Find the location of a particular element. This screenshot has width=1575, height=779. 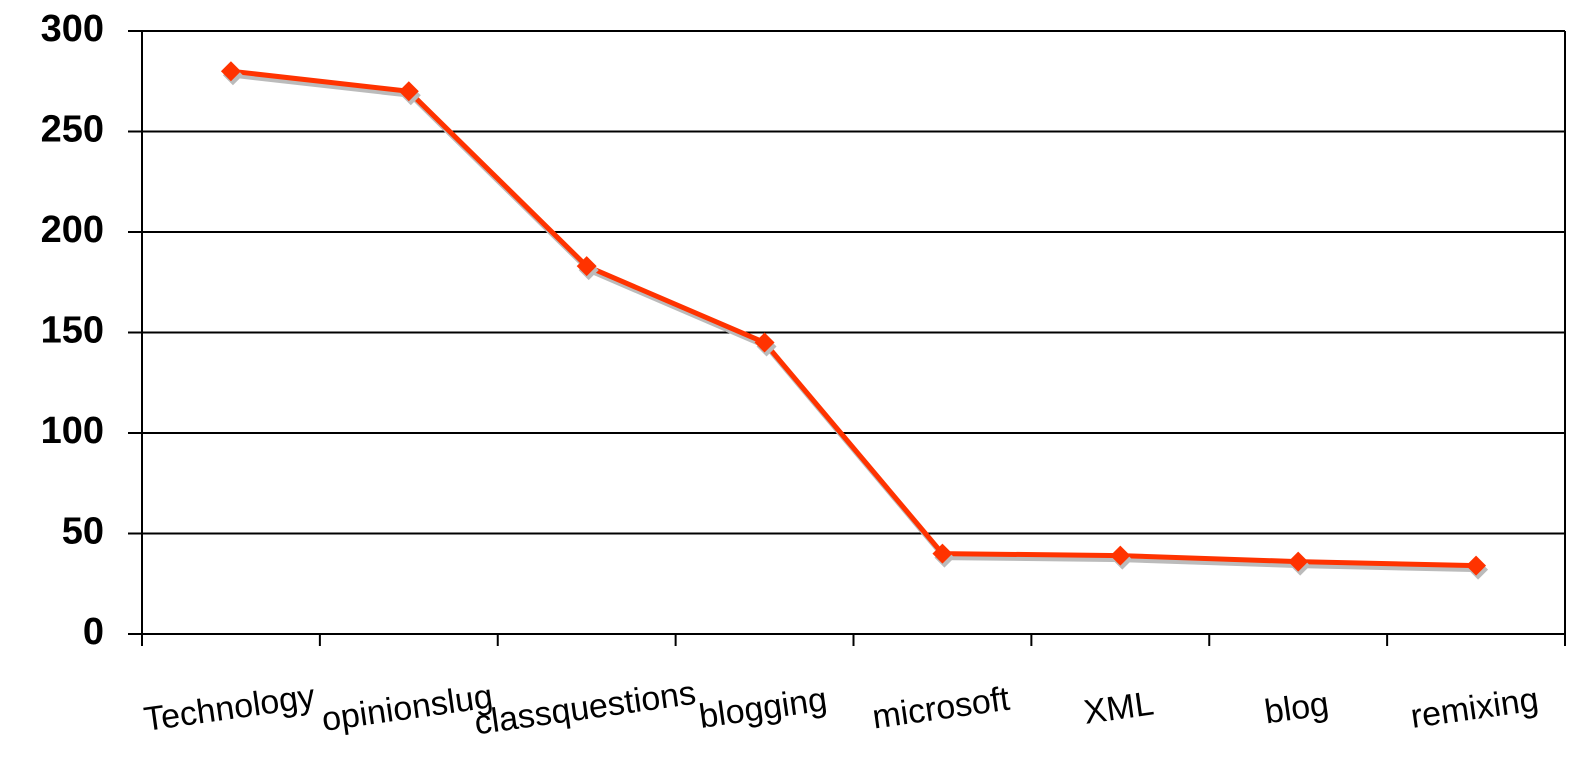

y-tick-label: 200 is located at coordinates (72, 230).